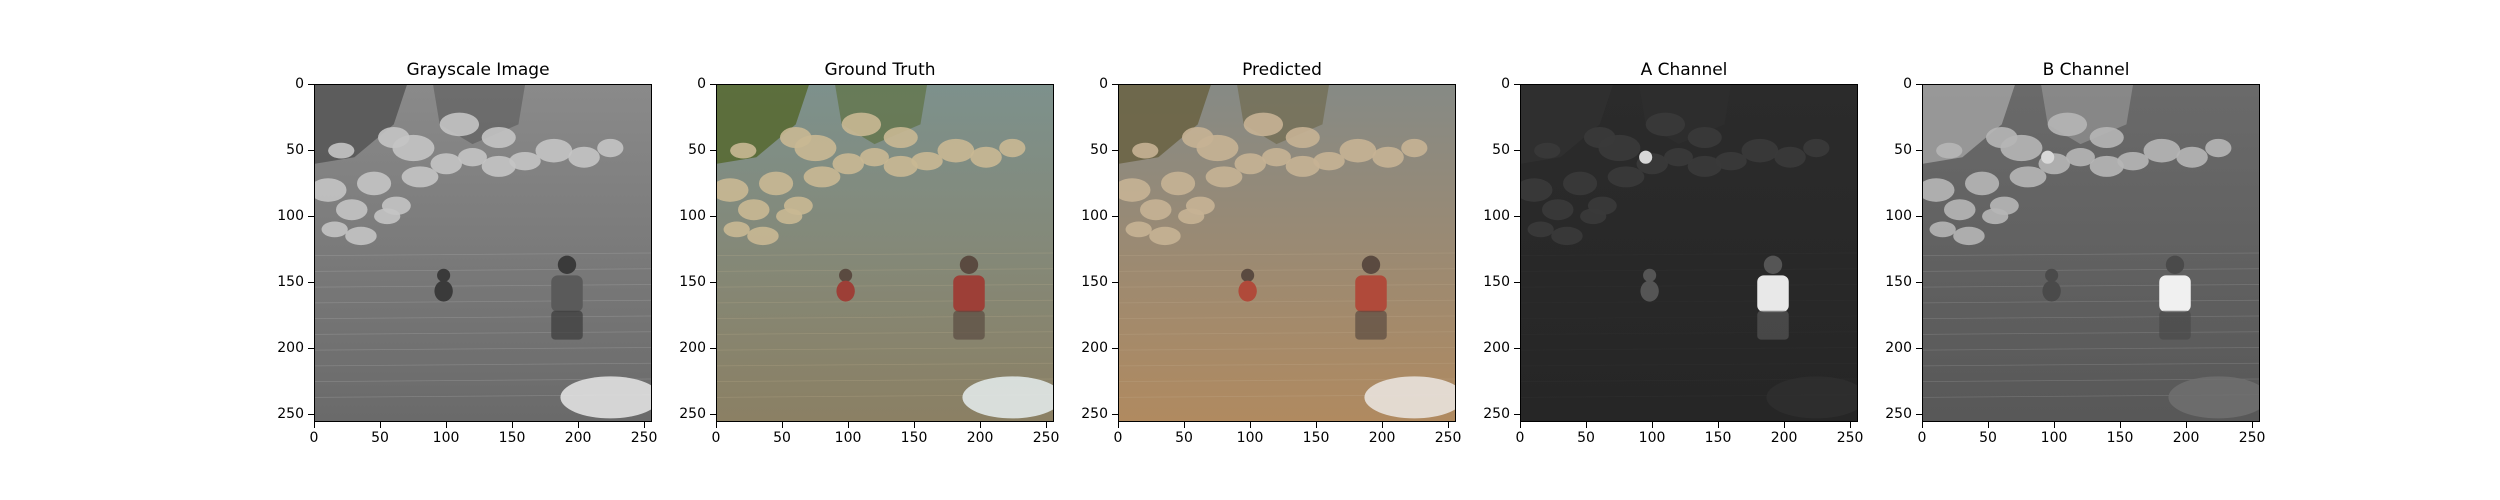 This screenshot has width=2500, height=500. Describe the element at coordinates (1652, 438) in the screenshot. I see `x-tick-label: 100` at that location.